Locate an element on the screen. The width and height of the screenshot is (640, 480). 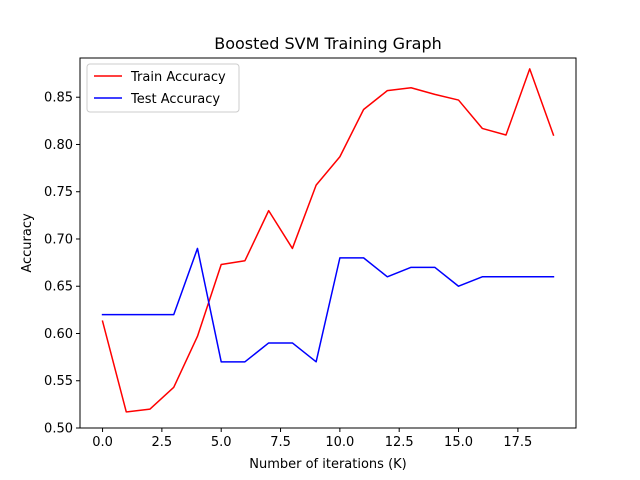
y-tick-label: 0.50 is located at coordinates (58, 429).